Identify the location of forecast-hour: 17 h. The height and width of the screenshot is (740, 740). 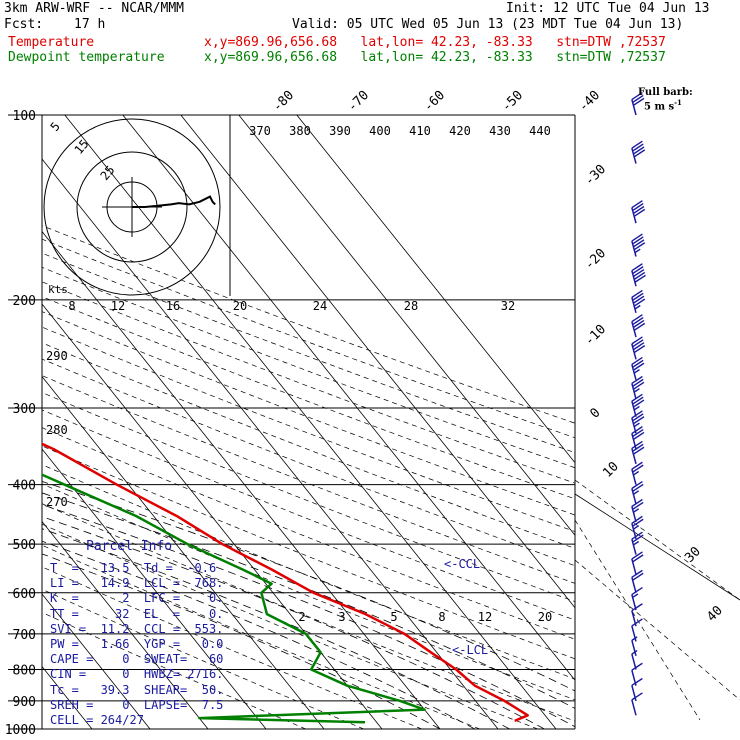
(90, 24).